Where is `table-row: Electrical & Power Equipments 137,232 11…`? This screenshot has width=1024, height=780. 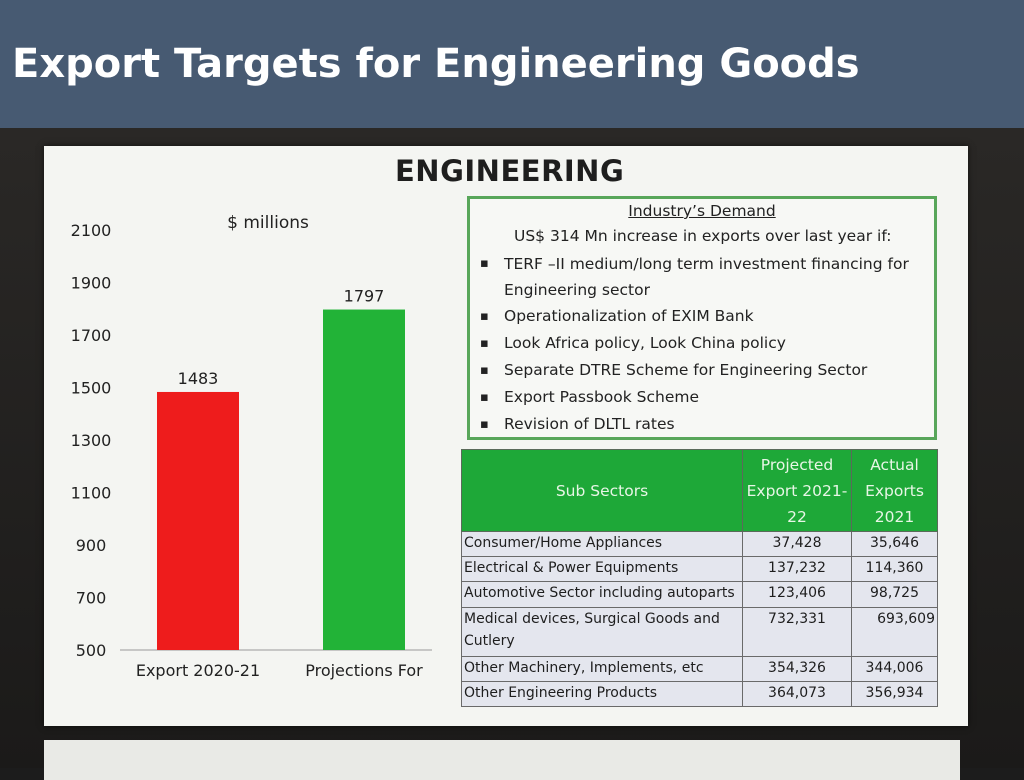 table-row: Electrical & Power Equipments 137,232 11… is located at coordinates (699, 569).